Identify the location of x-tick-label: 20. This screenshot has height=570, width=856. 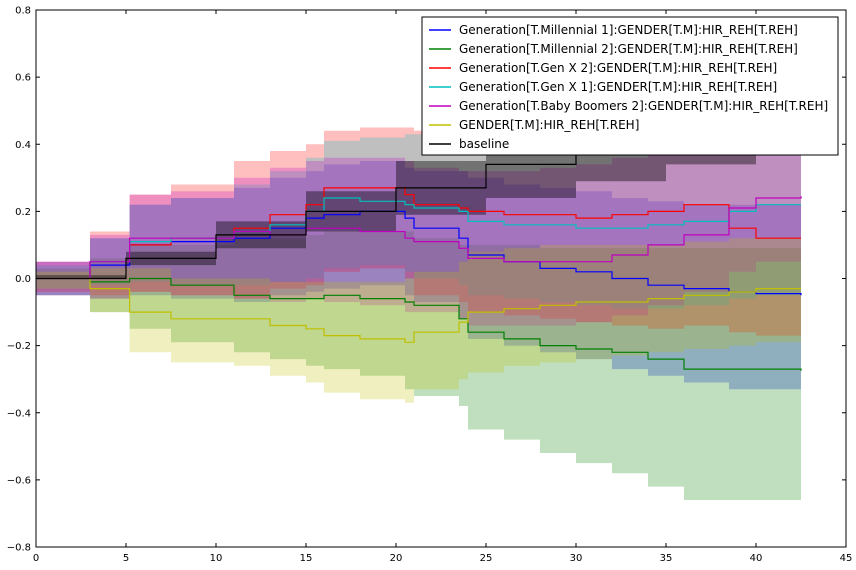
(396, 558).